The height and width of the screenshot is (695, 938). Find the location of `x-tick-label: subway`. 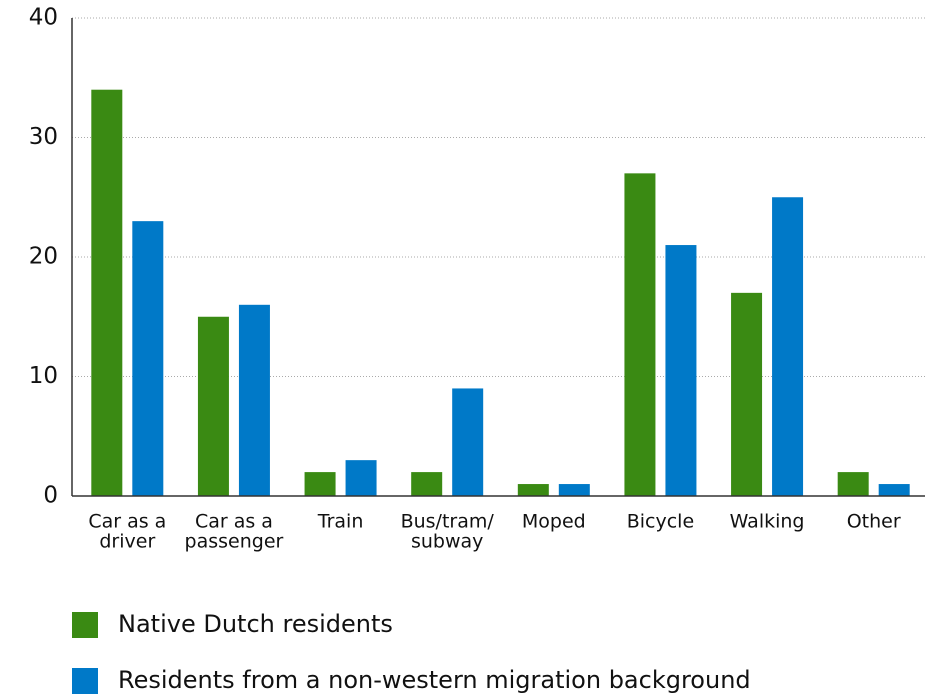

x-tick-label: subway is located at coordinates (447, 542).